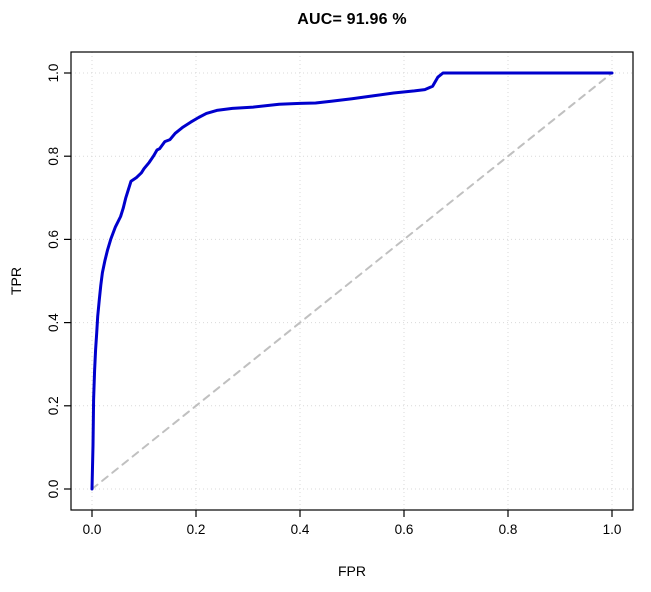 This screenshot has height=592, width=651. What do you see at coordinates (53, 156) in the screenshot?
I see `y-tick-label: 0.8` at bounding box center [53, 156].